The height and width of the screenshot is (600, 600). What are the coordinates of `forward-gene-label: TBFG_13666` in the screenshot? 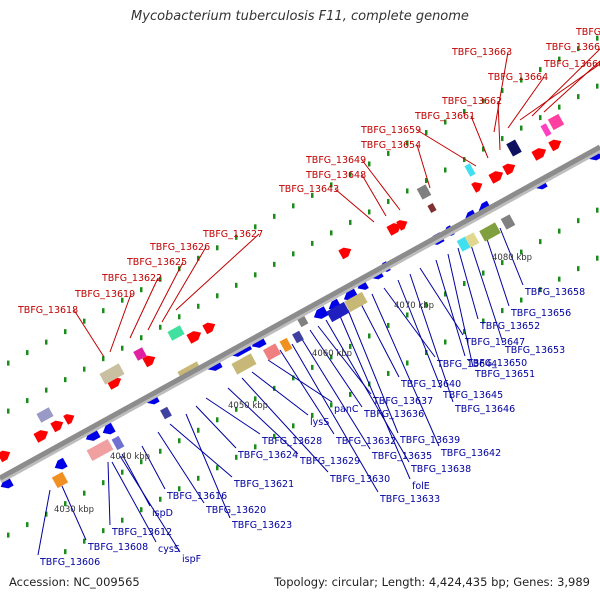 It's located at (571, 64).